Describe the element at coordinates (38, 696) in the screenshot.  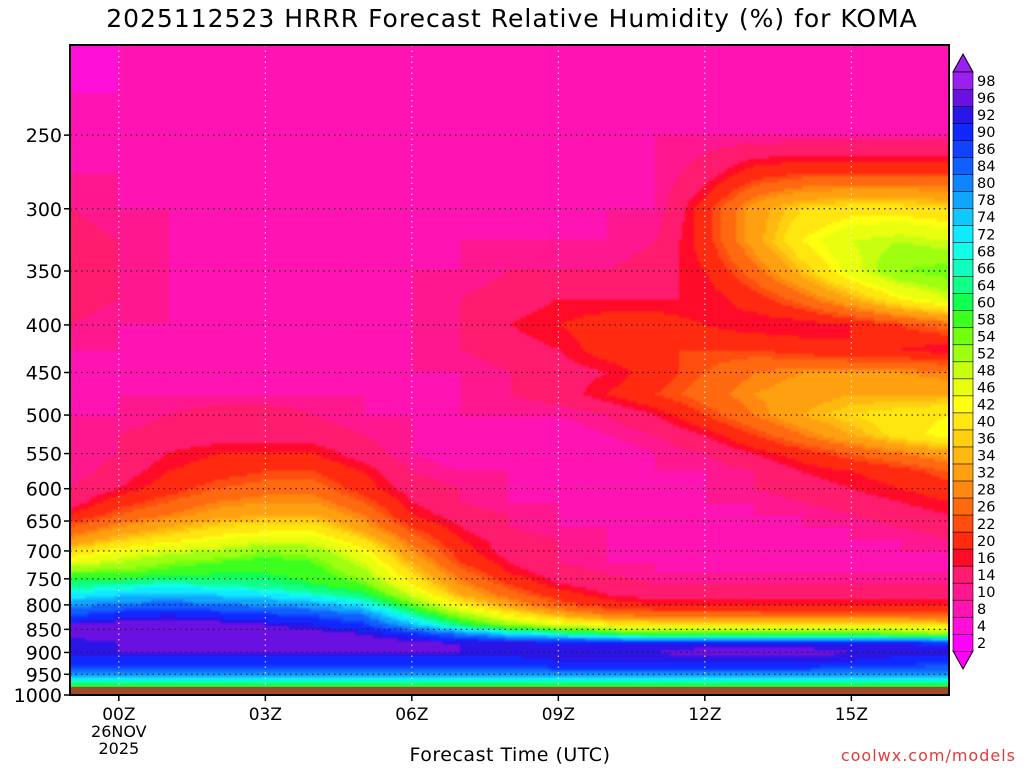
I see `y-tick-label: 1000` at that location.